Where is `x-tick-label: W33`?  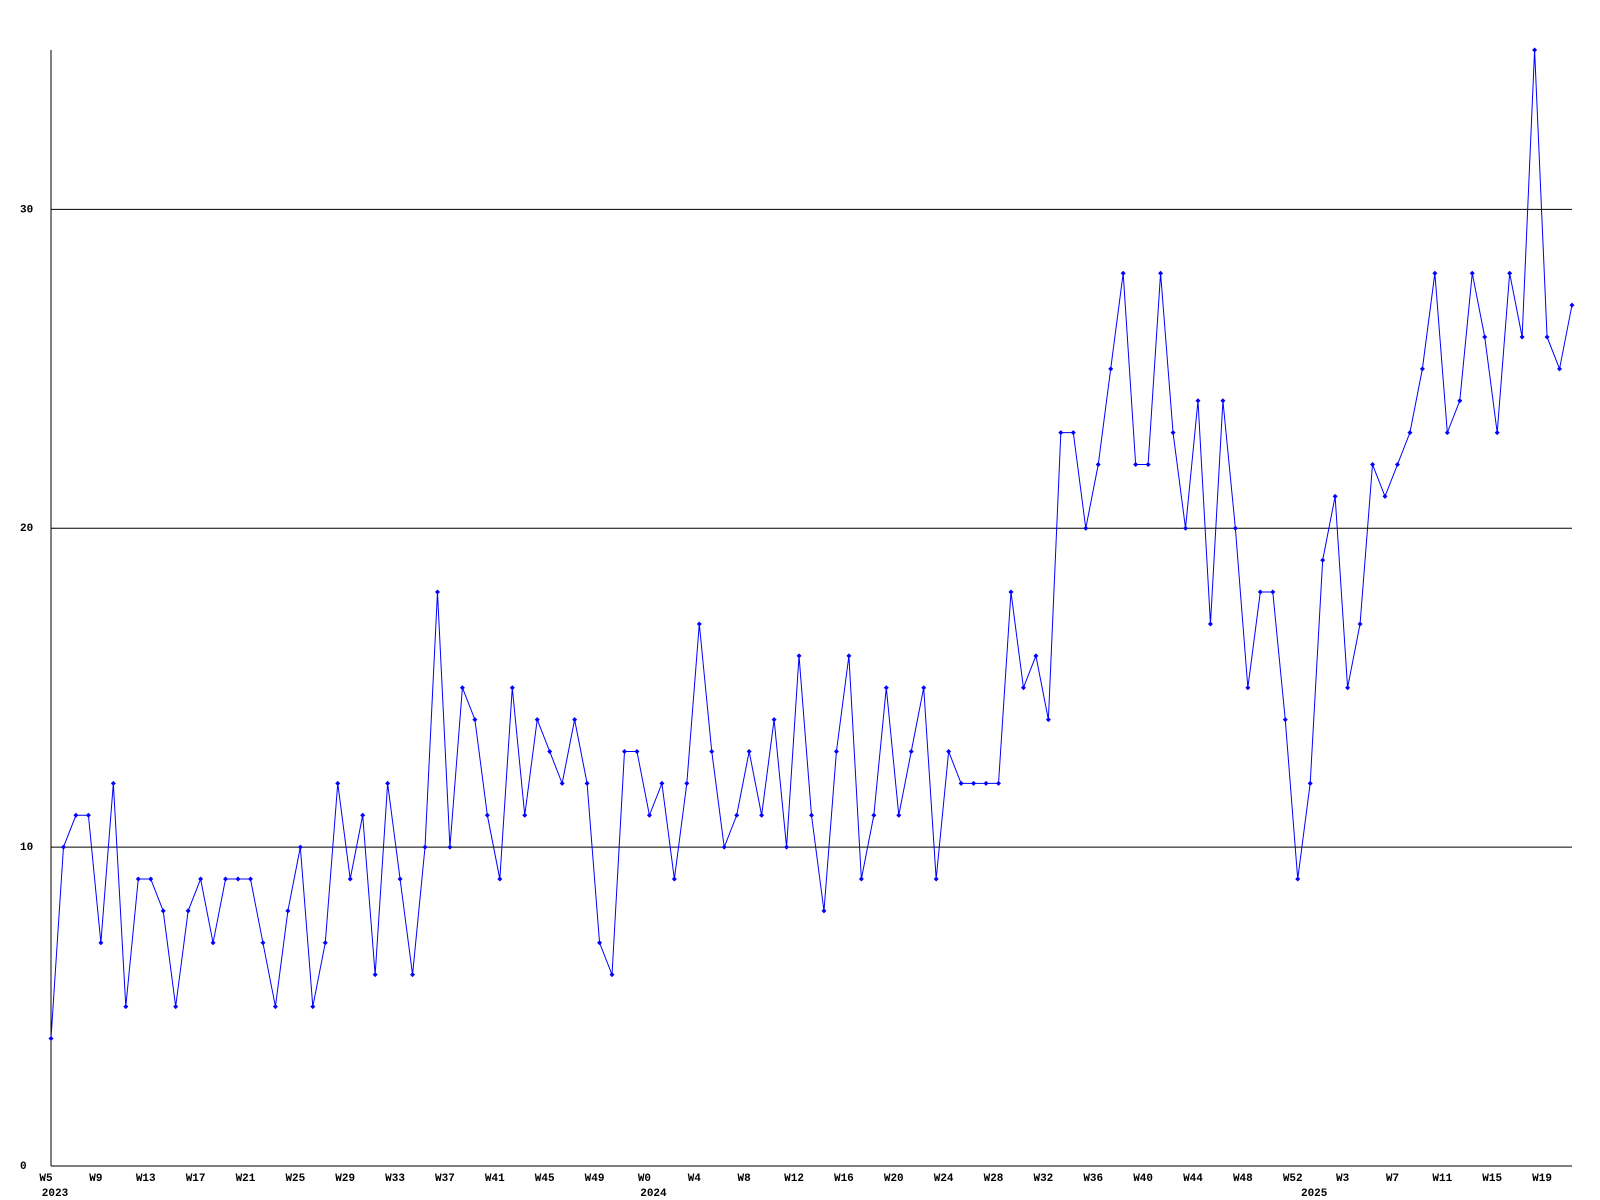 x-tick-label: W33 is located at coordinates (395, 1179).